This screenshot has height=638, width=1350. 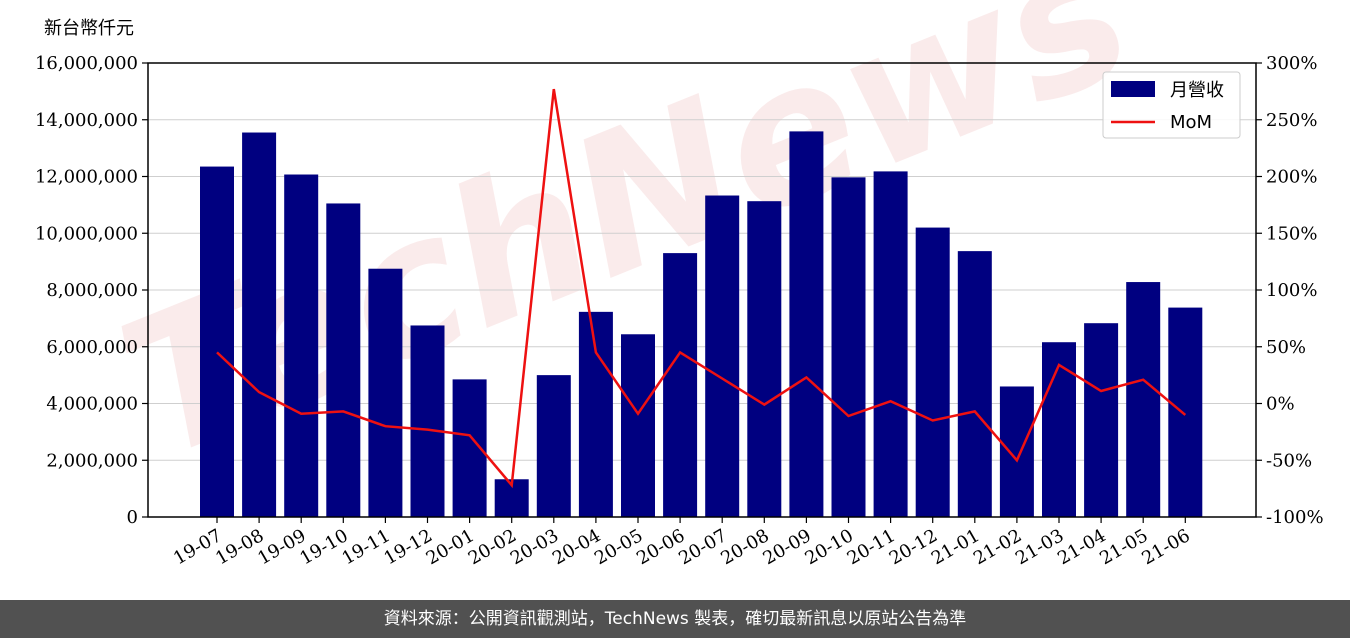 What do you see at coordinates (1133, 89) in the screenshot?
I see `legend-bar-swatch` at bounding box center [1133, 89].